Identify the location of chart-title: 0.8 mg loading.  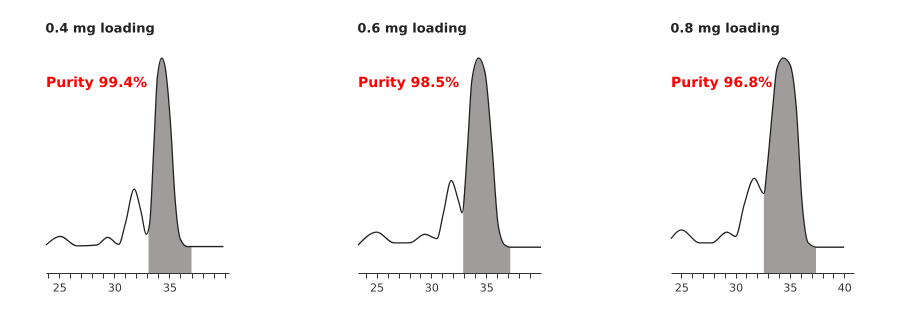
(725, 28).